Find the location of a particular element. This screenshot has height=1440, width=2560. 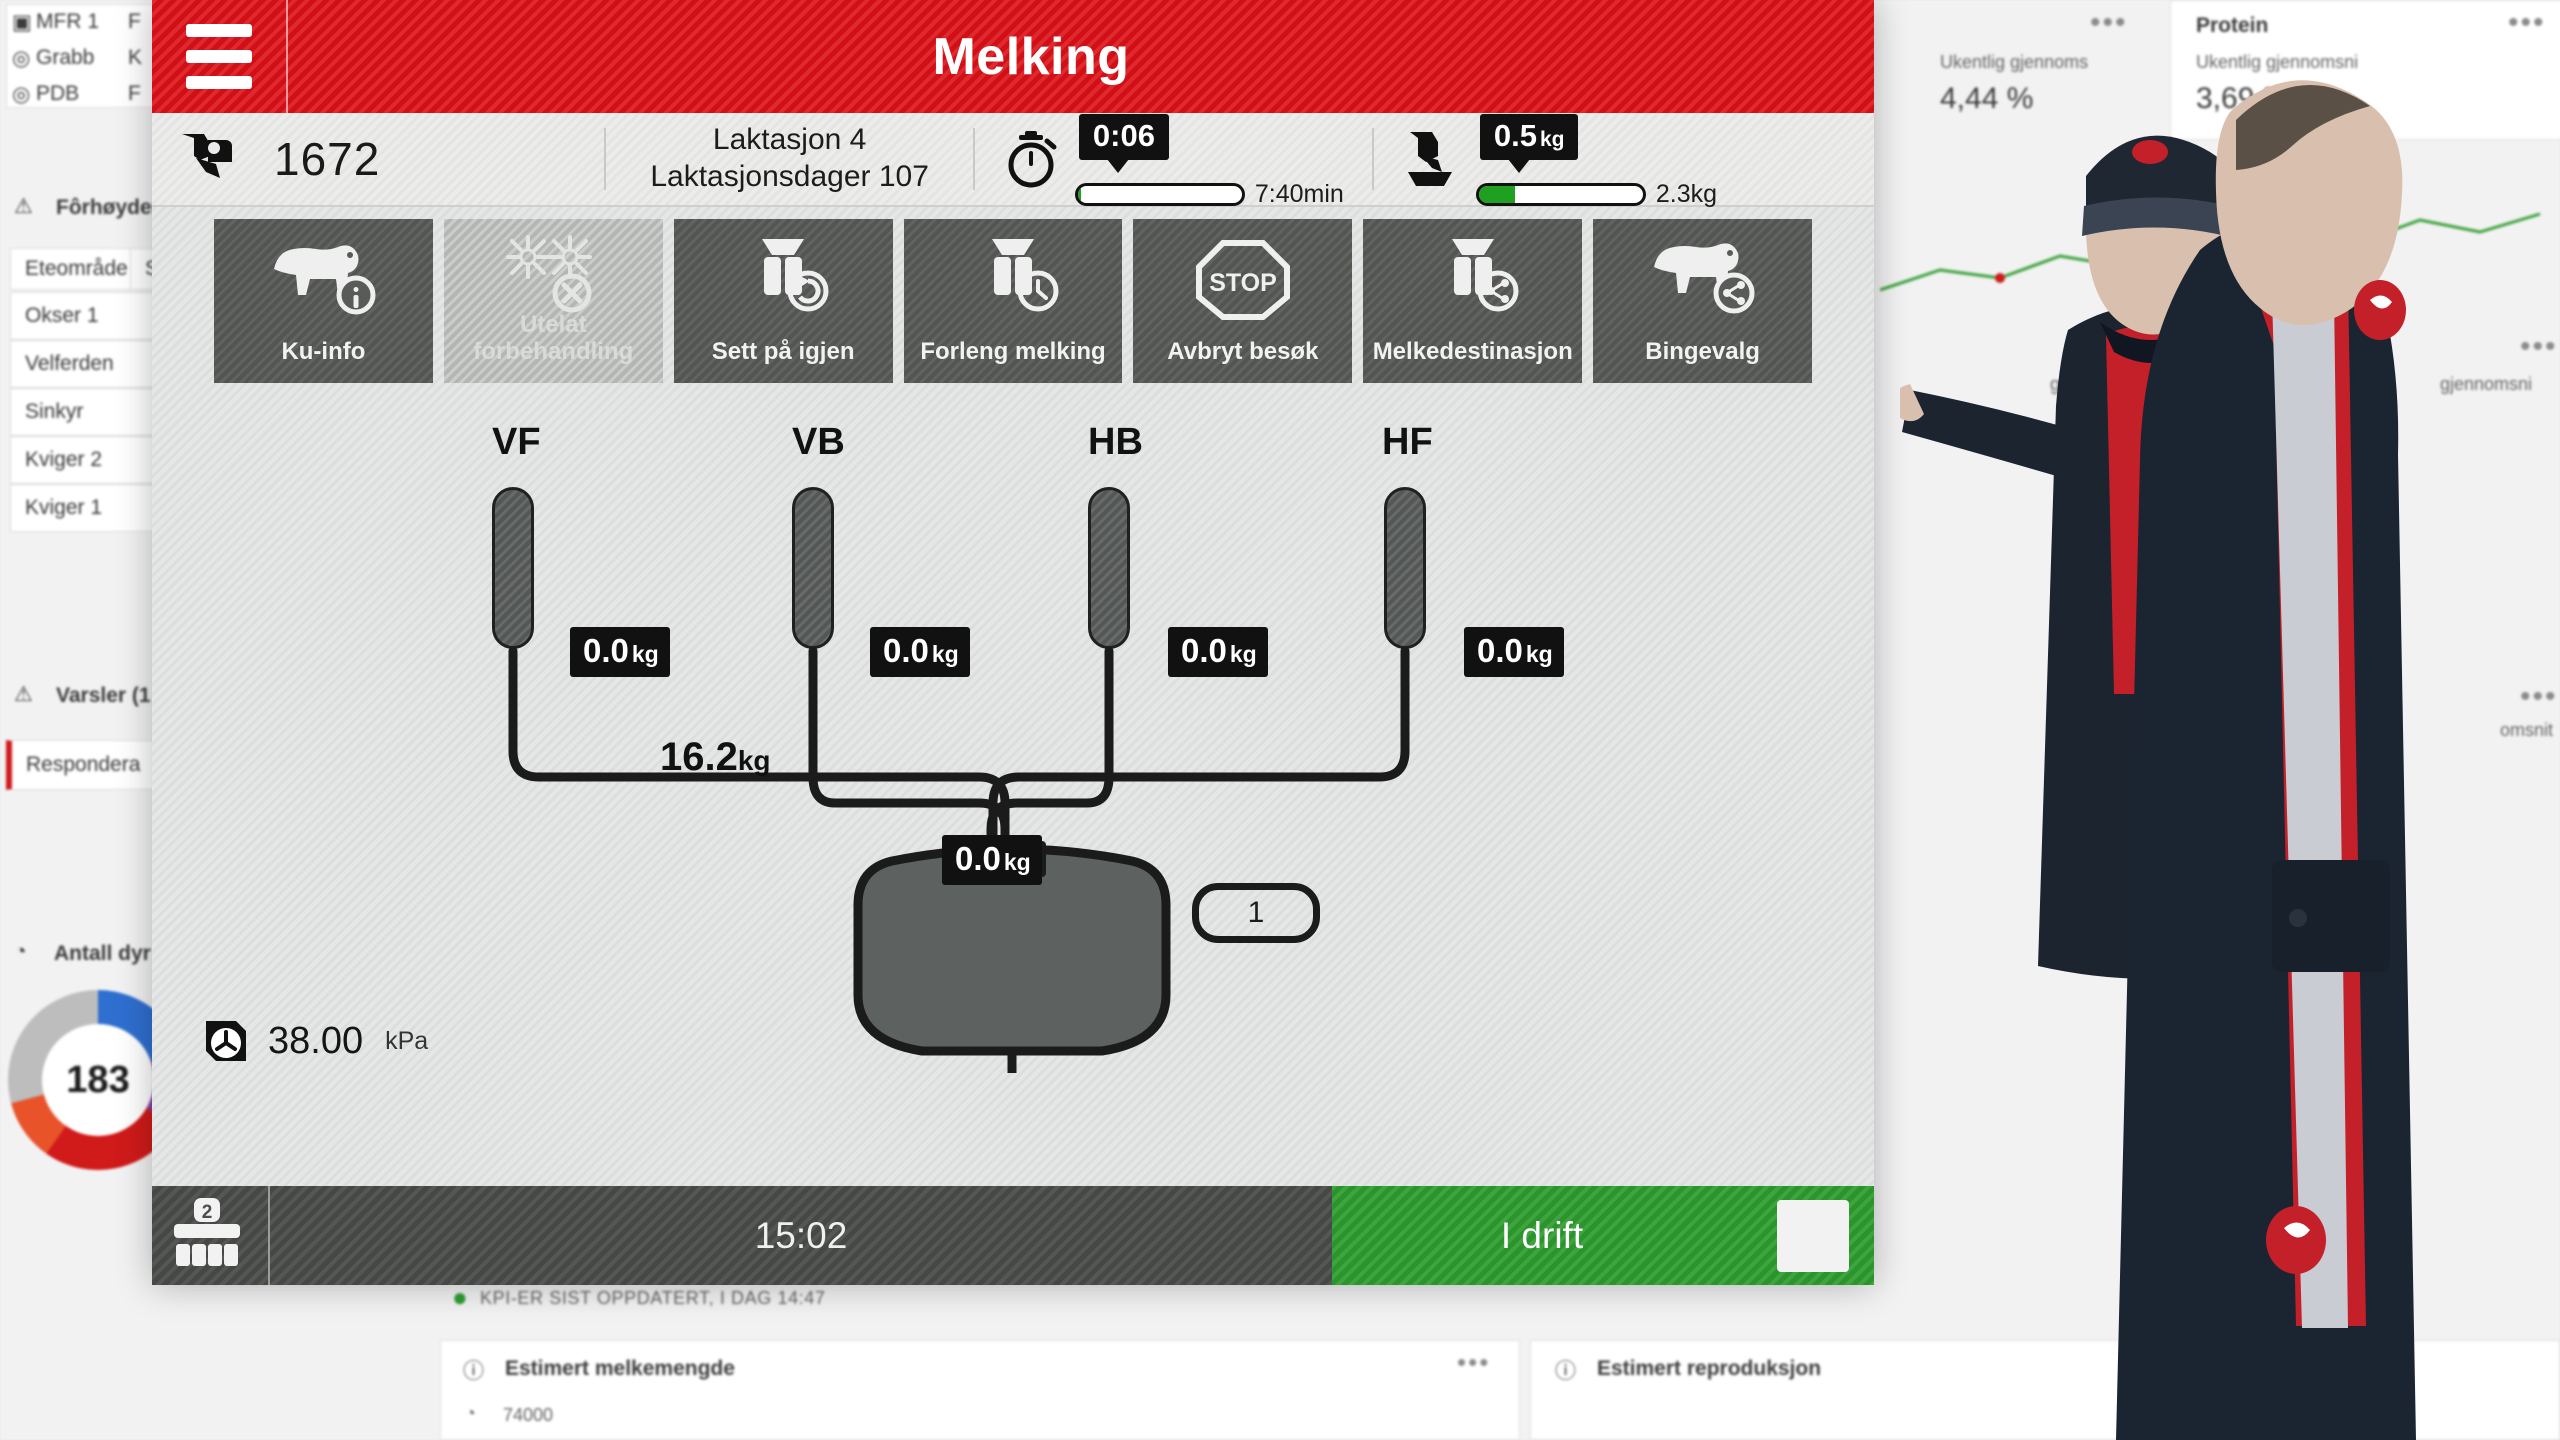

status-clock: 15:02 is located at coordinates (801, 1235).